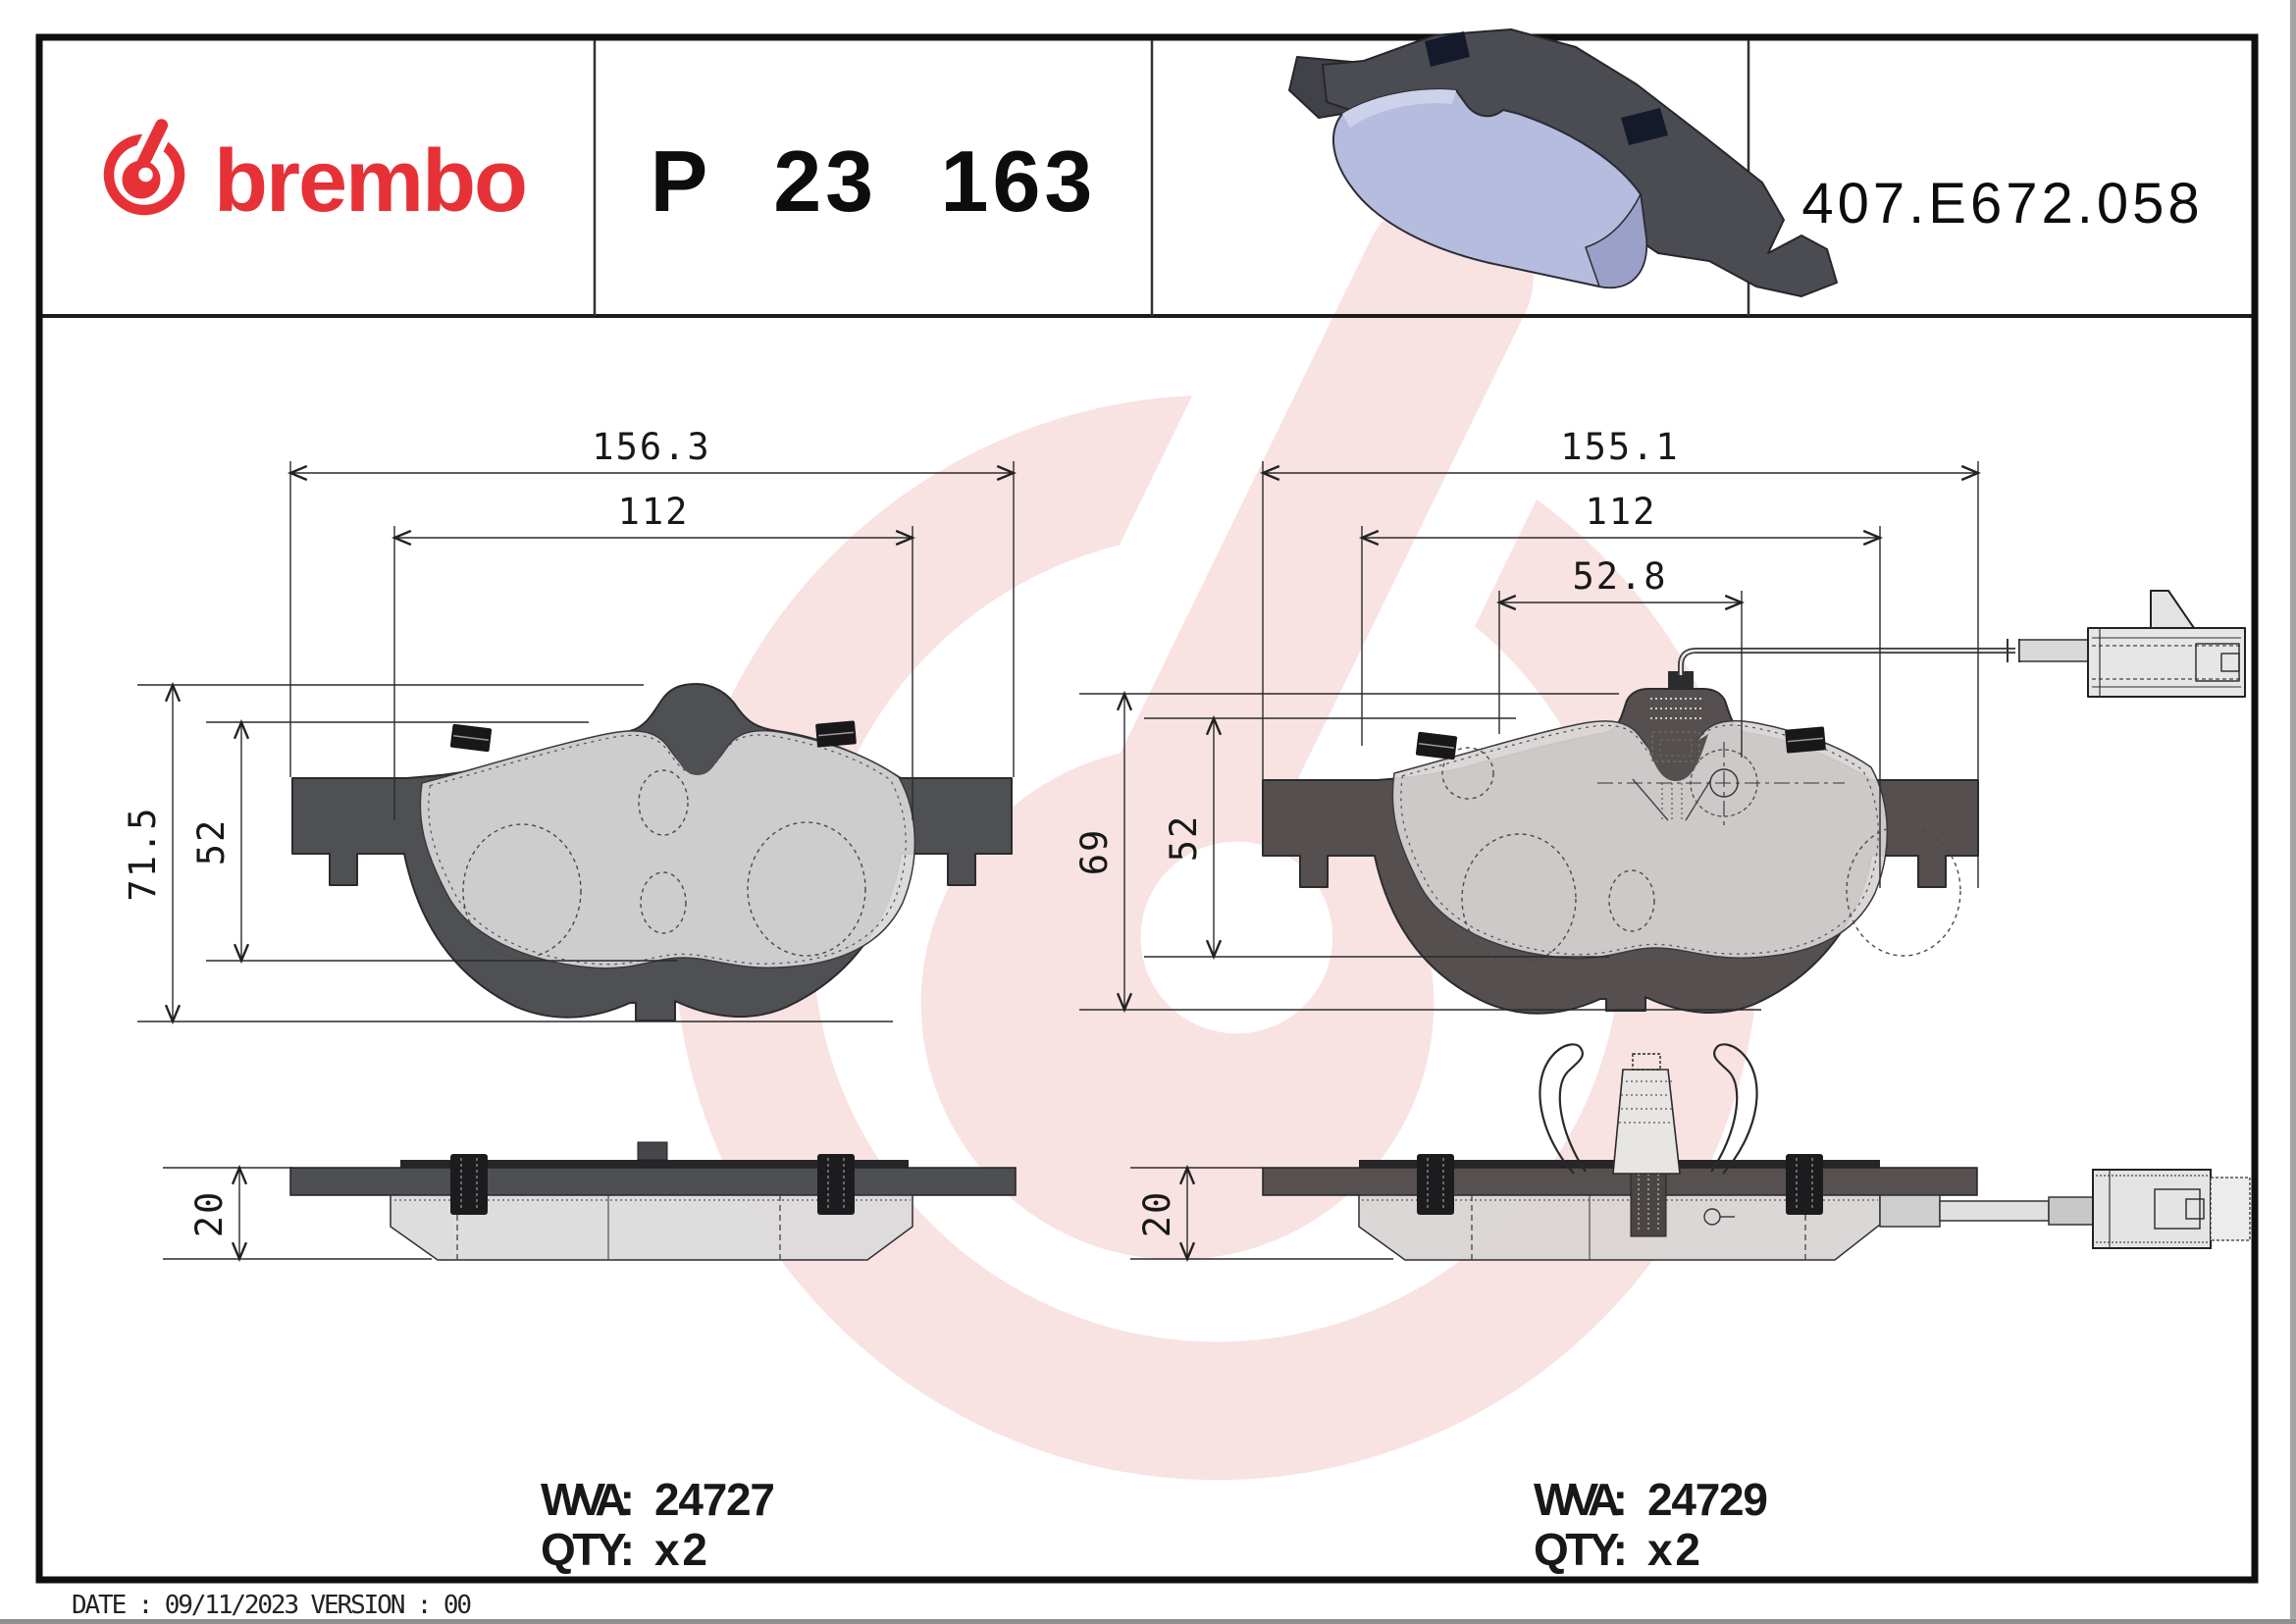  What do you see at coordinates (2293, 812) in the screenshot?
I see `window-edge-right` at bounding box center [2293, 812].